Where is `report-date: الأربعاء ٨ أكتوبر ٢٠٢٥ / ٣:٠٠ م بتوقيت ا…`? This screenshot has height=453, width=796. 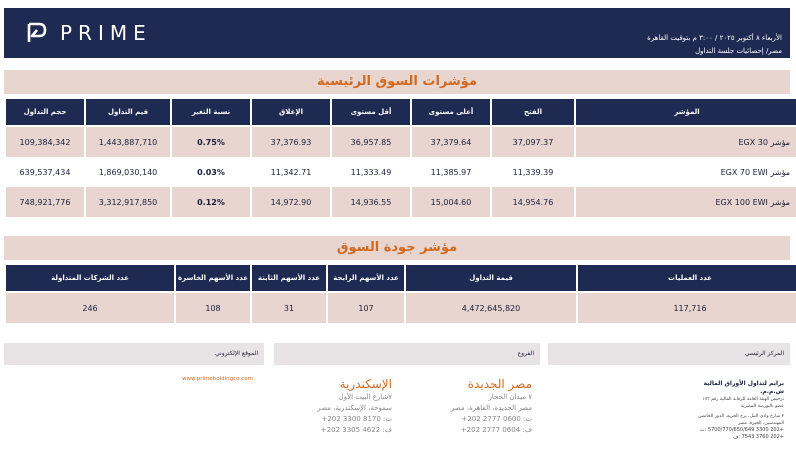
report-date: الأربعاء ٨ أكتوبر ٢٠٢٥ / ٣:٠٠ م بتوقيت ا… is located at coordinates (714, 38).